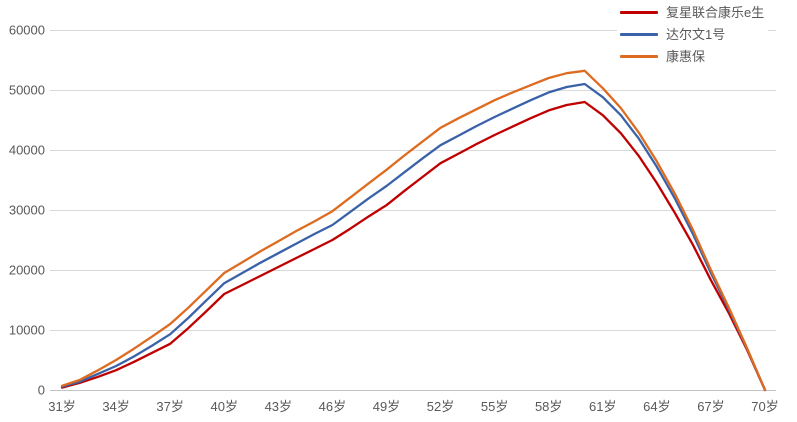  I want to click on y-tick-label: 50000, so click(27, 90).